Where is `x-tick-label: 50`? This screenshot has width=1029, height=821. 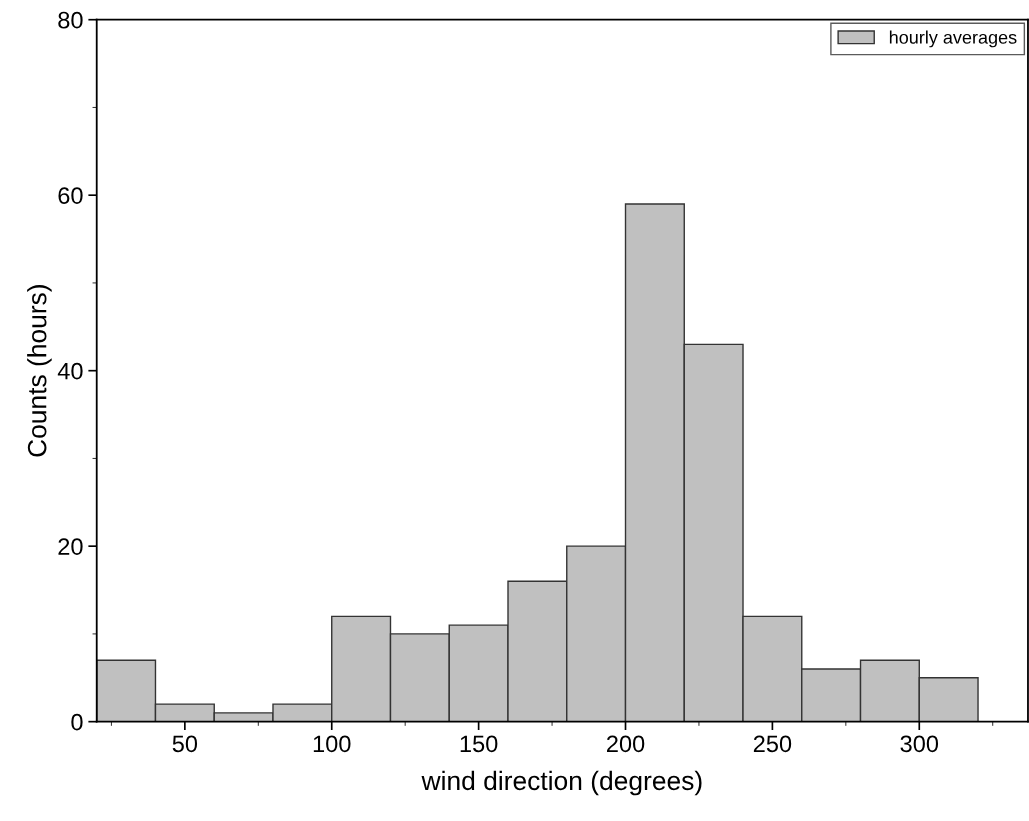
x-tick-label: 50 is located at coordinates (185, 744).